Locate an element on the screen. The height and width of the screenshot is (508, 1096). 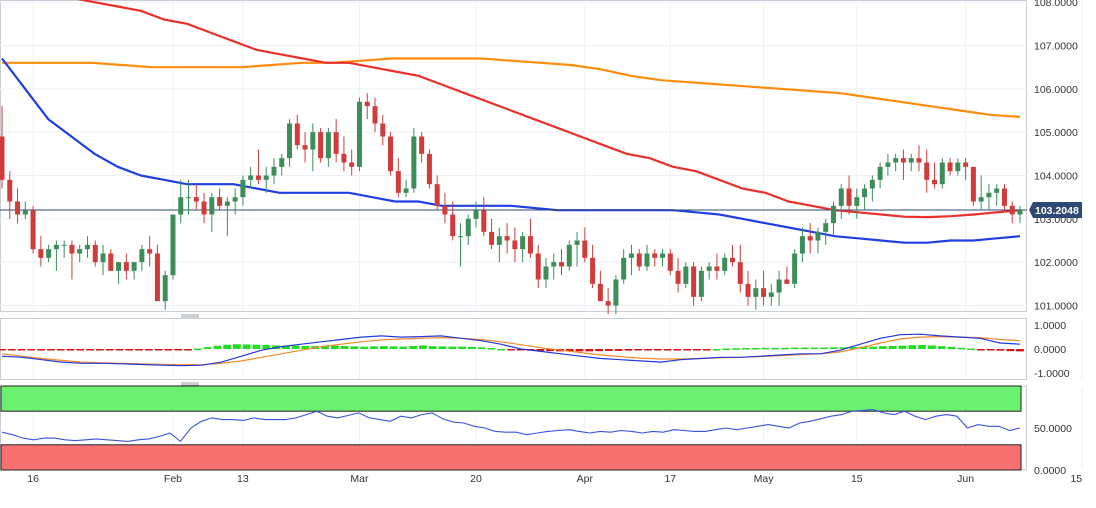
x-axis-tick-label: 16 is located at coordinates (33, 479).